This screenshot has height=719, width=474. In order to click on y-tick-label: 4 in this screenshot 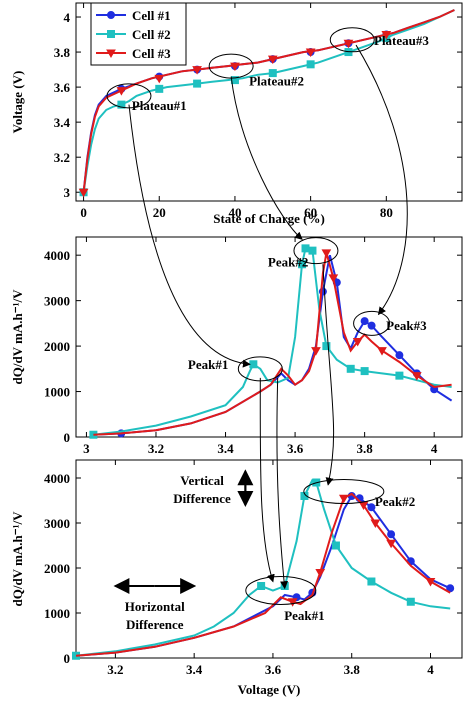, I will do `click(67, 17)`.